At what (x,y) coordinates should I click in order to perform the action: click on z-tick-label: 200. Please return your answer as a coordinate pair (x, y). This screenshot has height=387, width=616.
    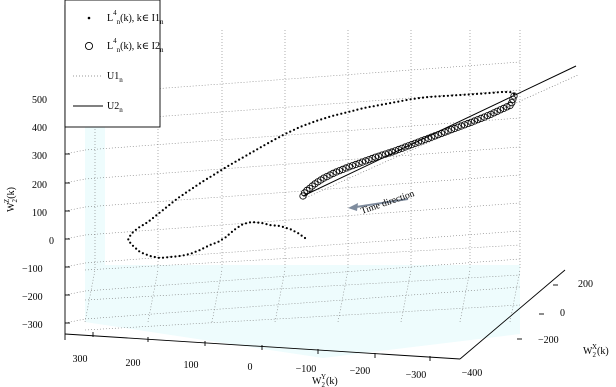
    Looking at the image, I should click on (39, 185).